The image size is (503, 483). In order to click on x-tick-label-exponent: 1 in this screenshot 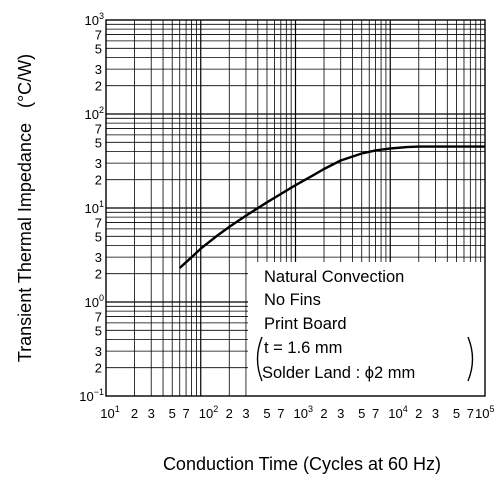, I will do `click(117, 409)`.